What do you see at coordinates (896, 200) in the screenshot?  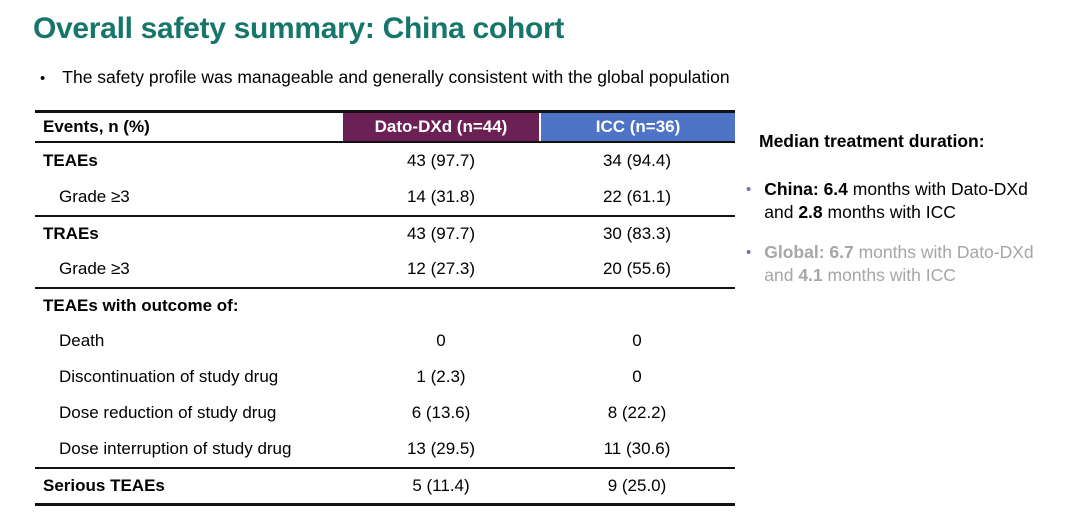 I see `china-mid-text: months with Dato-DXd and` at bounding box center [896, 200].